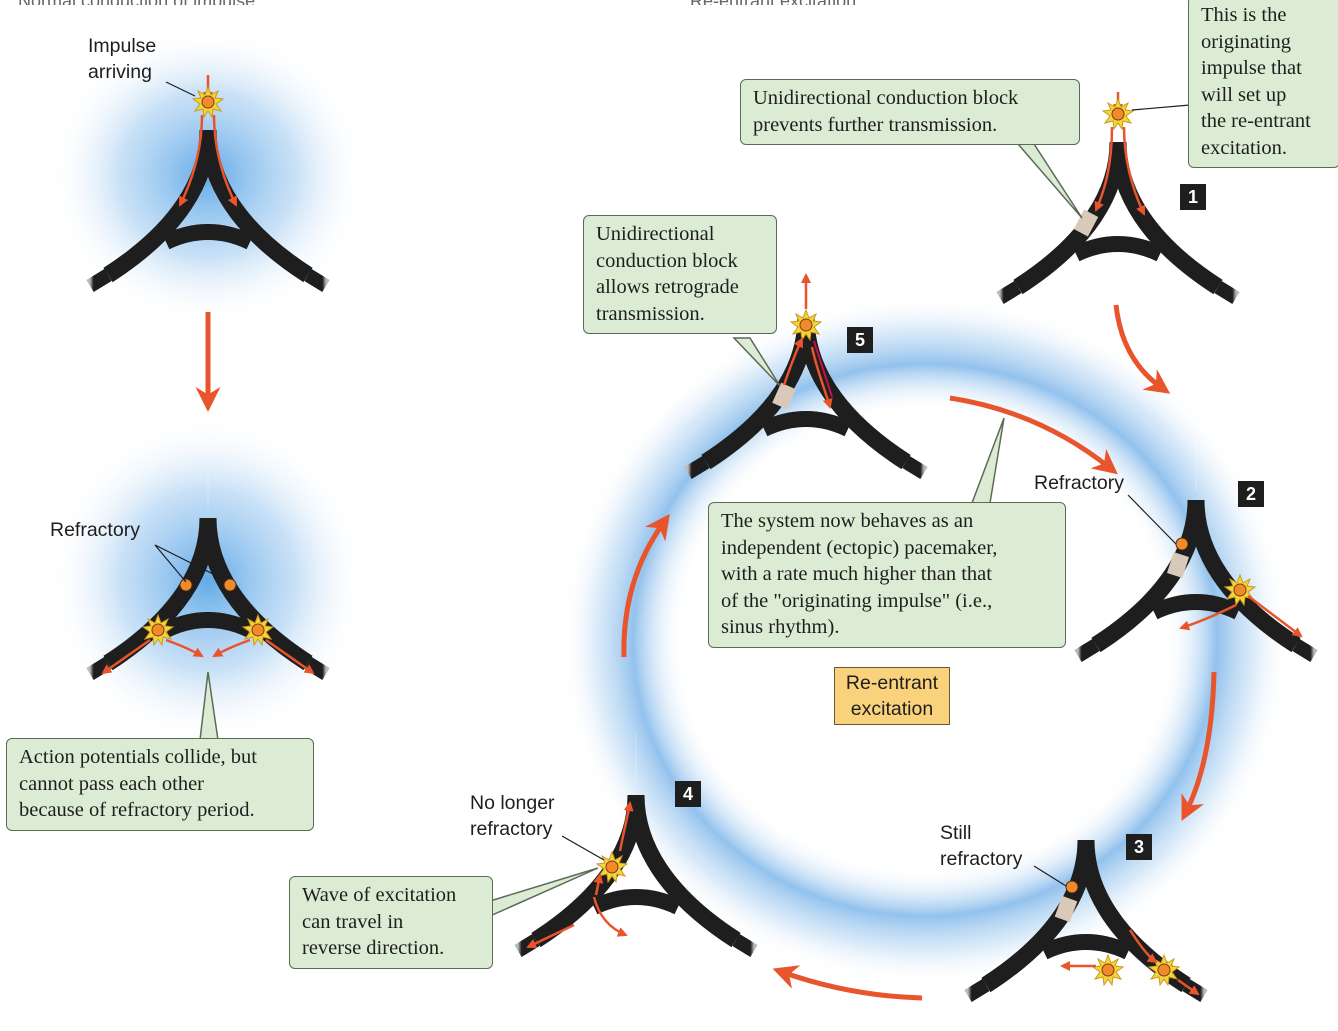 The height and width of the screenshot is (1031, 1338). What do you see at coordinates (892, 696) in the screenshot?
I see `reentrant-excitation-box: Re-entrant excitation` at bounding box center [892, 696].